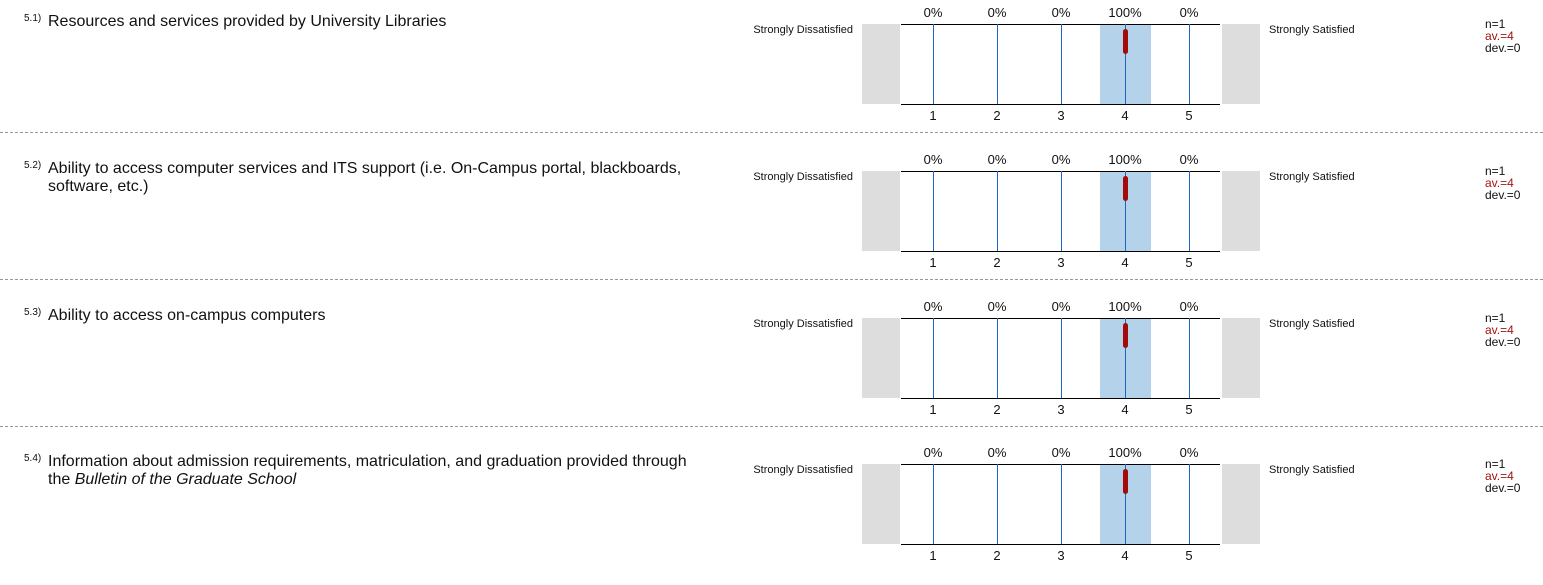  I want to click on question-text: Ability to access on-campus computers, so click(378, 316).